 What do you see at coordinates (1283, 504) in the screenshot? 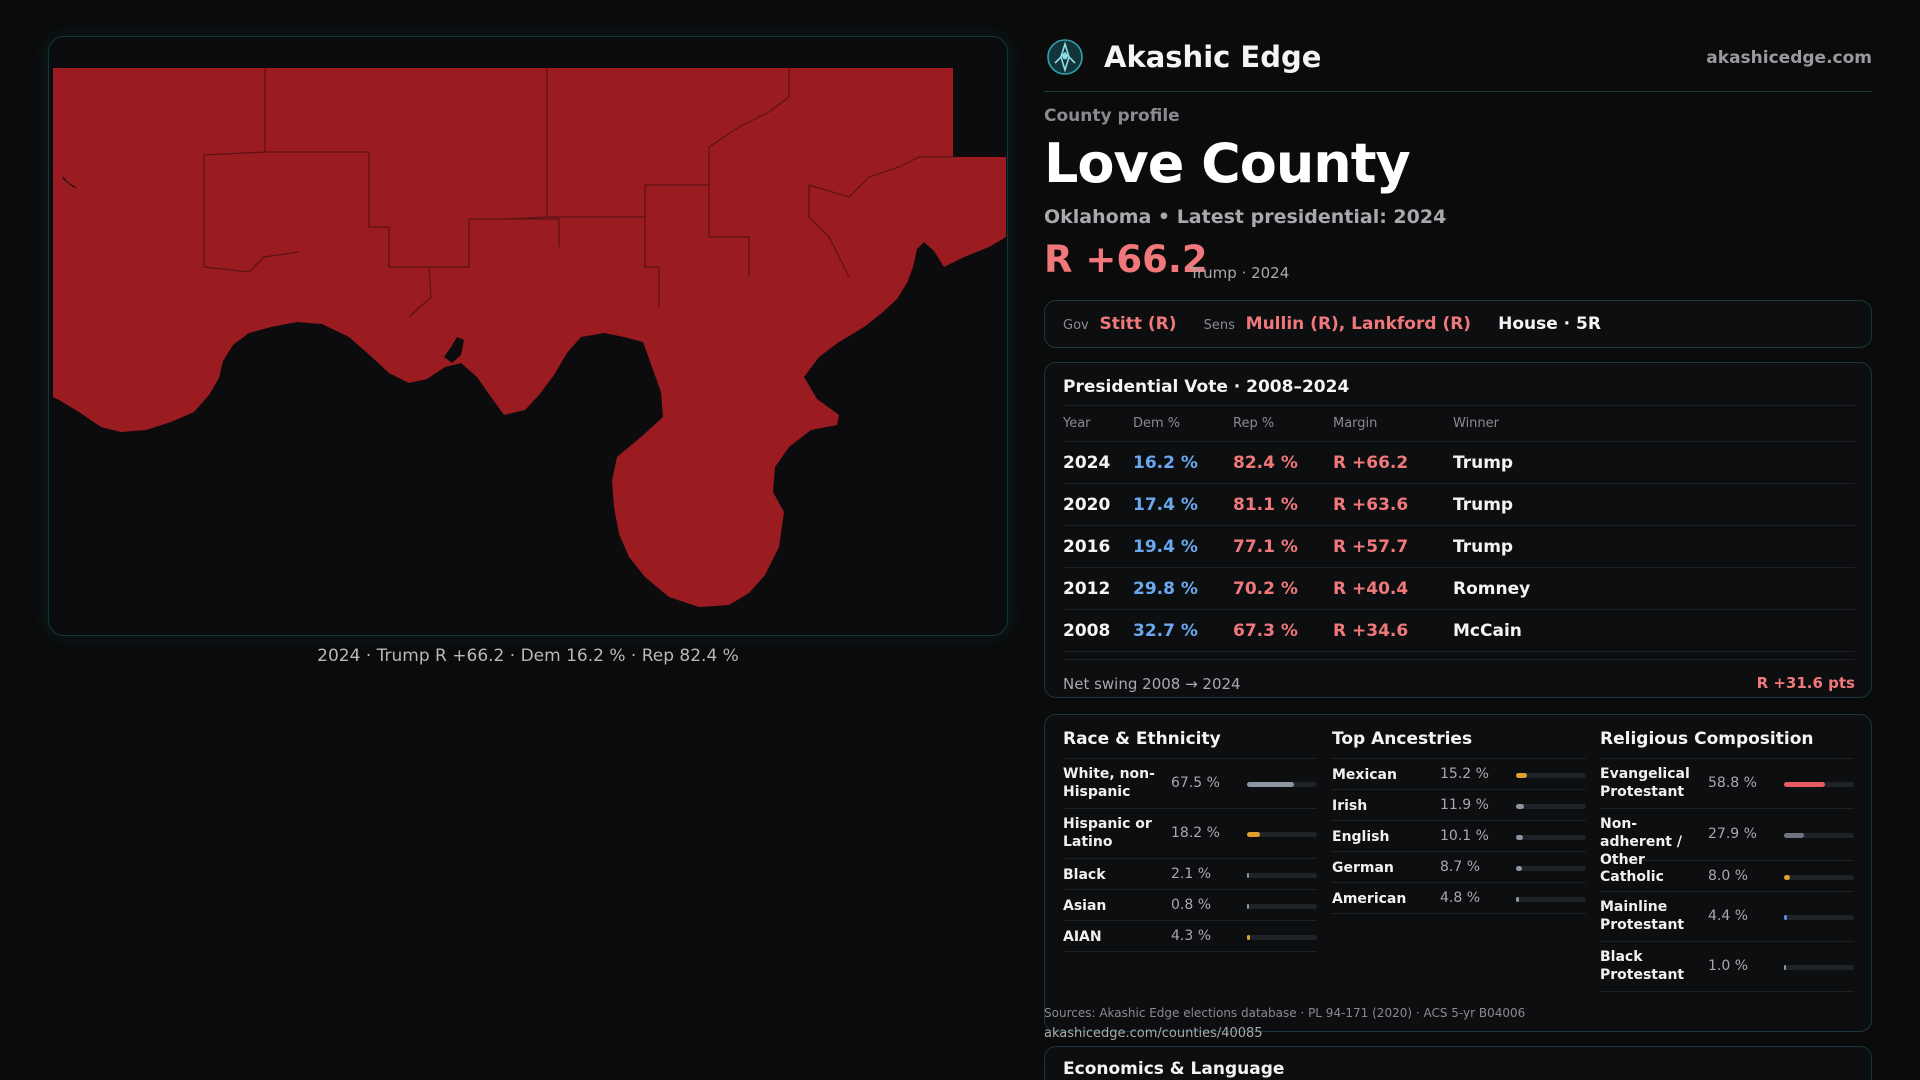
I see `cell-rep: 81.1 %` at bounding box center [1283, 504].